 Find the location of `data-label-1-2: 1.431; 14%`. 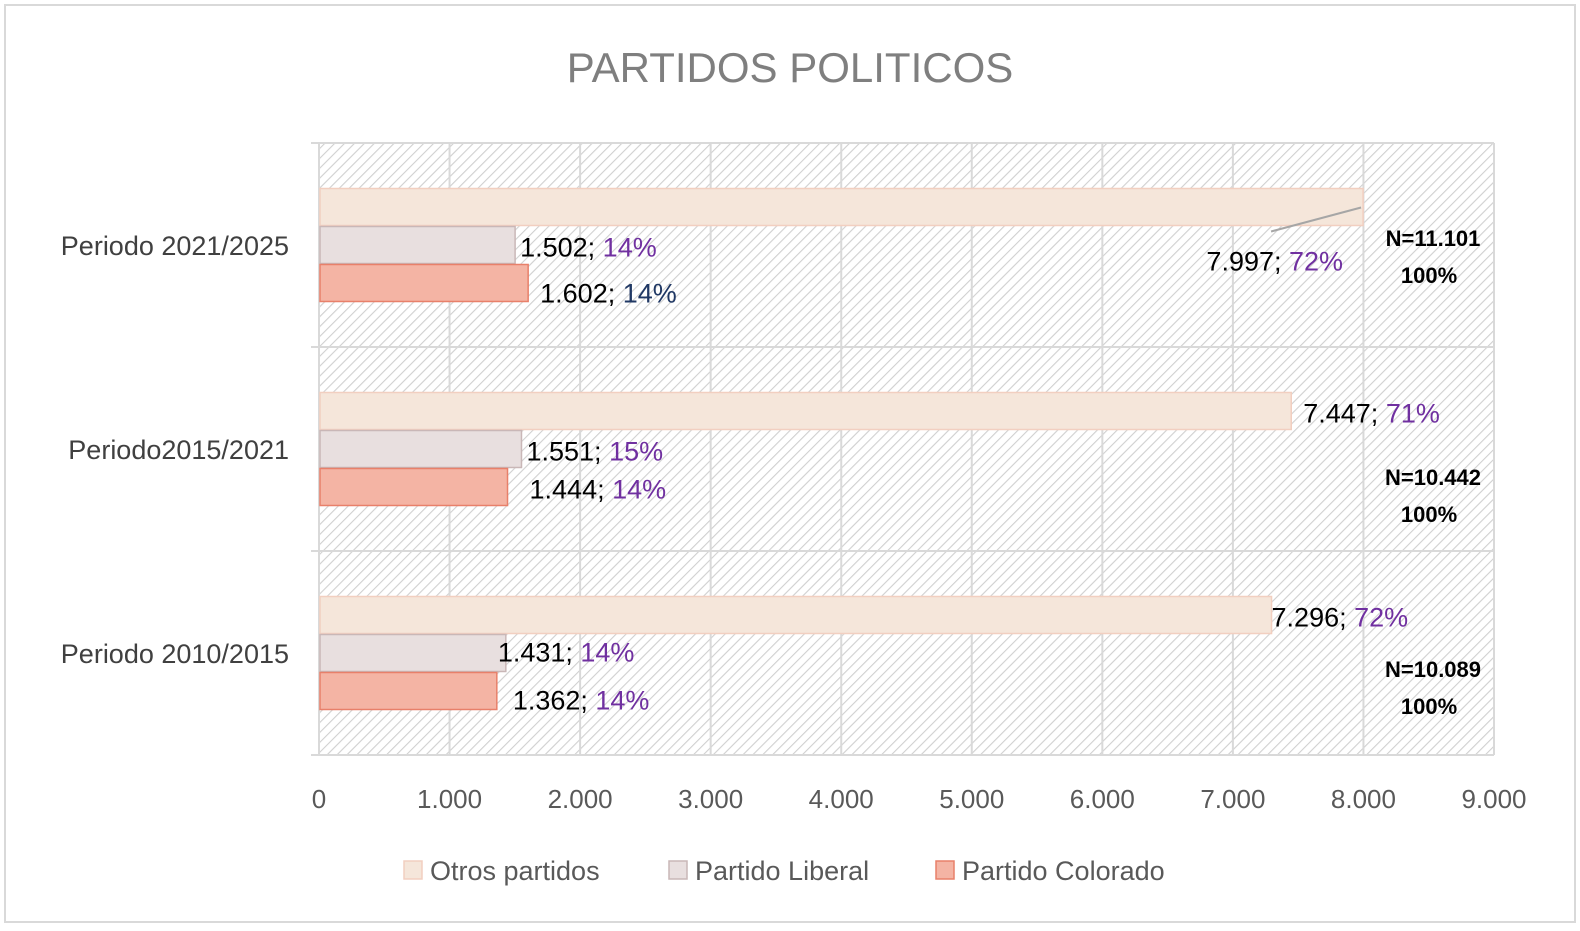

data-label-1-2: 1.431; 14% is located at coordinates (566, 653).